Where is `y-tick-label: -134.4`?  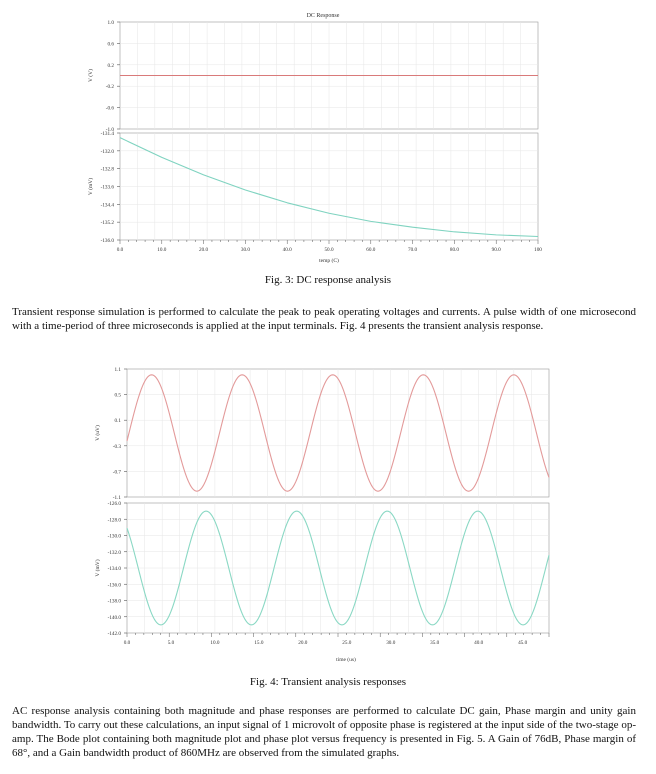 y-tick-label: -134.4 is located at coordinates (108, 205).